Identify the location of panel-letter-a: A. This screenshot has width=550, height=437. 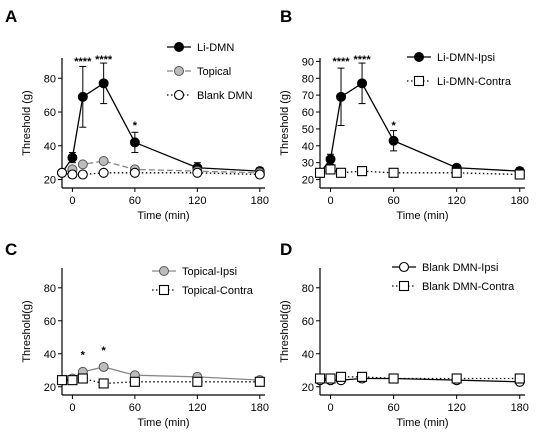
(11, 16).